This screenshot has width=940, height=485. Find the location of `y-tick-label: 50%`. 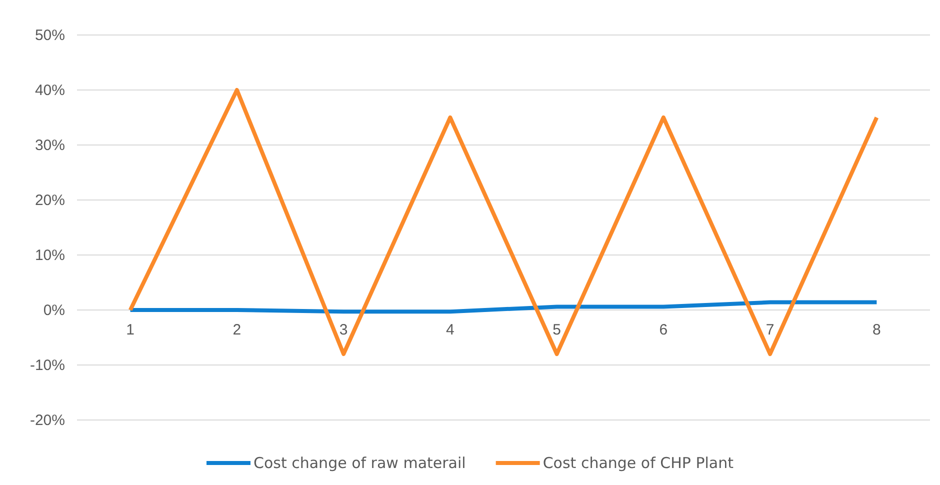

y-tick-label: 50% is located at coordinates (49, 35).